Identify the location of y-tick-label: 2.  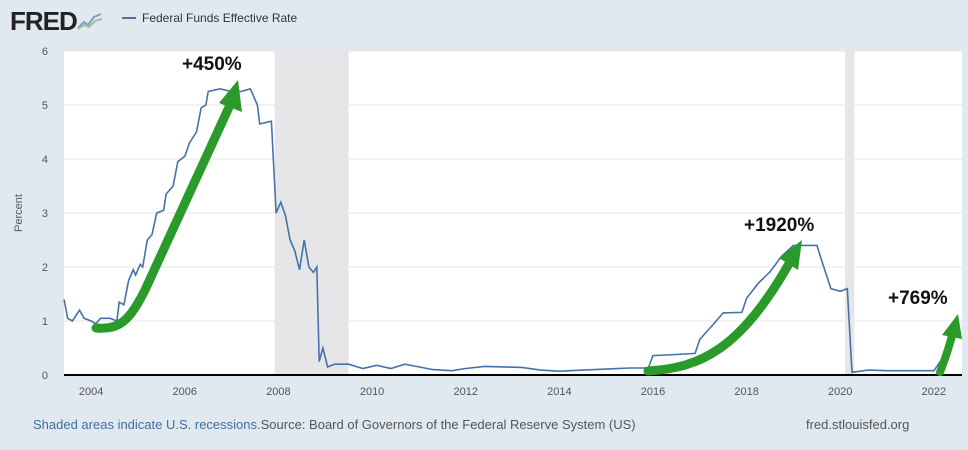
(45, 268).